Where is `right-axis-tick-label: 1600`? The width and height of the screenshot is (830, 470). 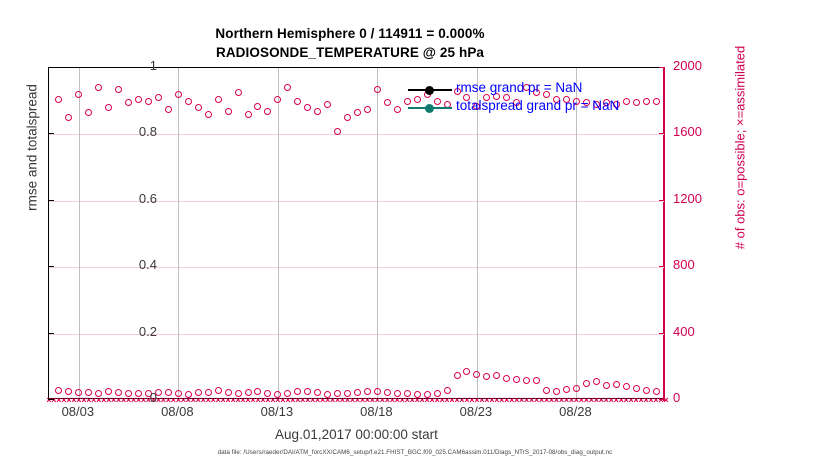
right-axis-tick-label: 1600 is located at coordinates (687, 132).